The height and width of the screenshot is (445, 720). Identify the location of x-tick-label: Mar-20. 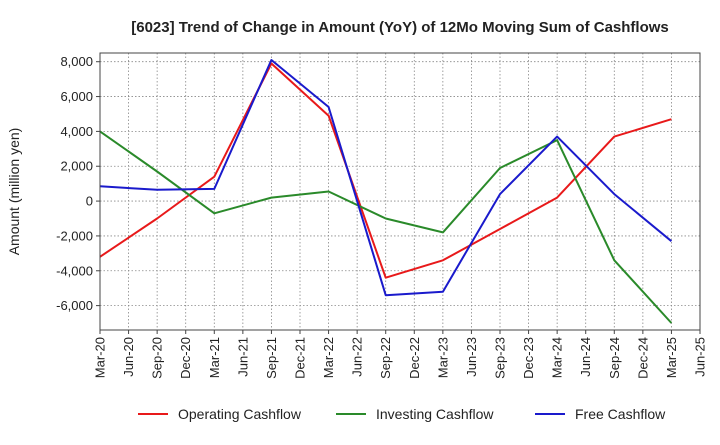
(100, 357).